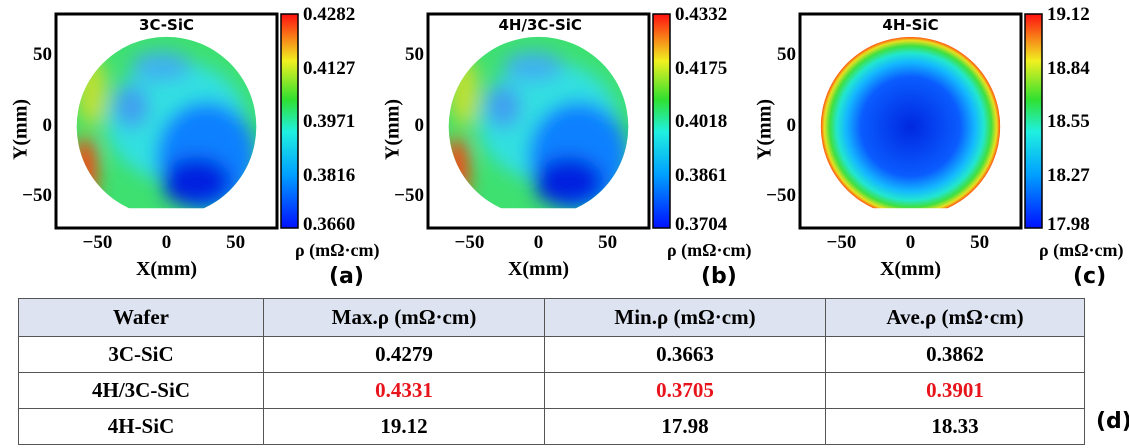 This screenshot has height=448, width=1129. What do you see at coordinates (701, 14) in the screenshot?
I see `colorbar-tick-label: 0.4332` at bounding box center [701, 14].